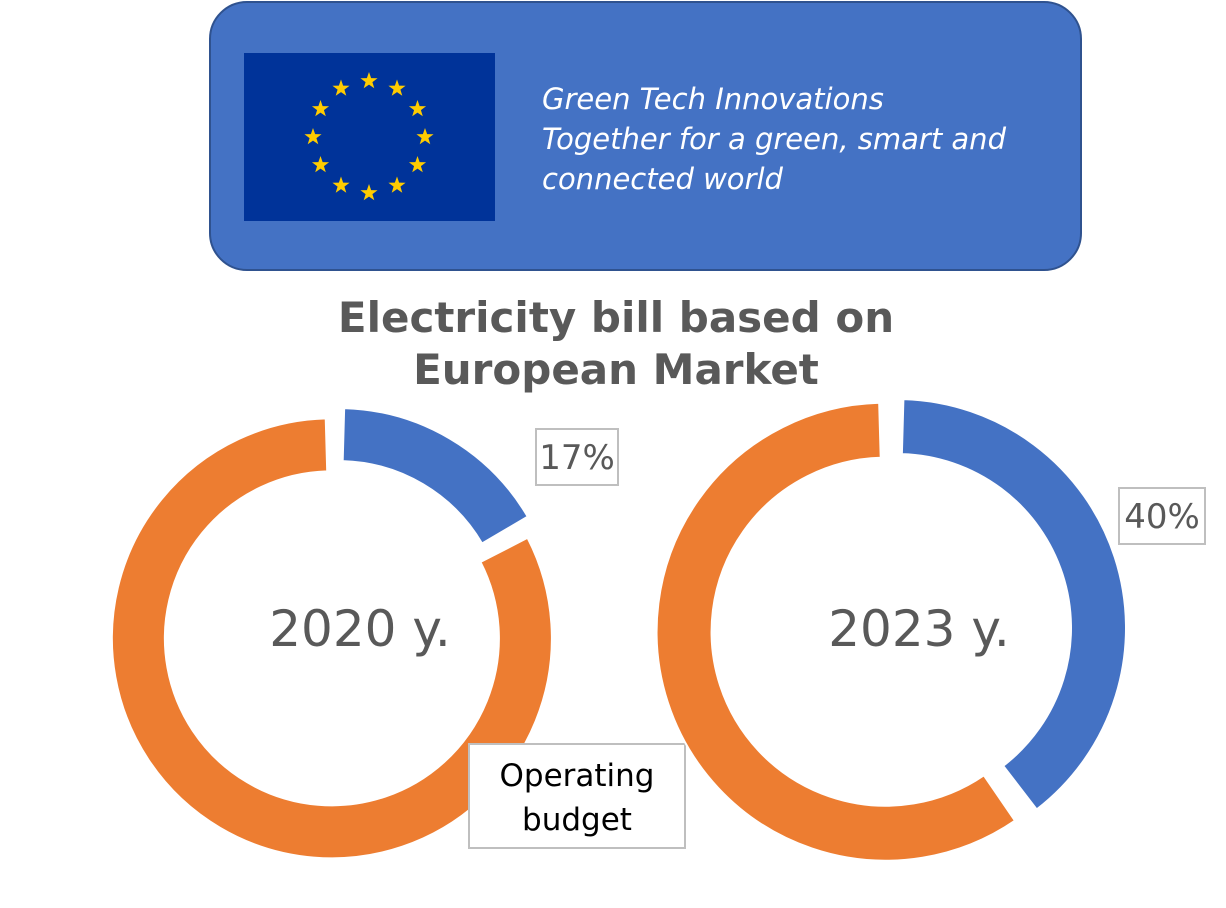 The width and height of the screenshot is (1226, 908). What do you see at coordinates (577, 820) in the screenshot?
I see `data-label: budget` at bounding box center [577, 820].